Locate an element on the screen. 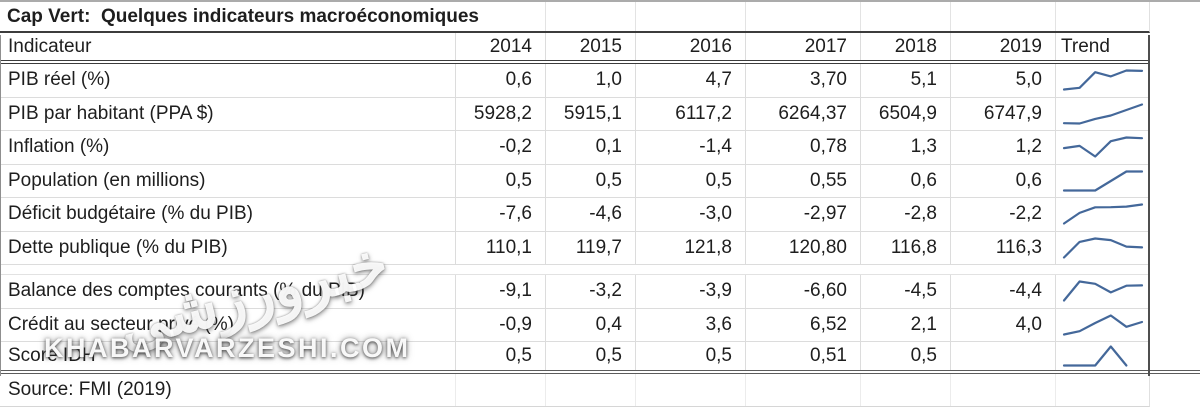 The height and width of the screenshot is (407, 1200). value-cell: -3,9 is located at coordinates (690, 291).